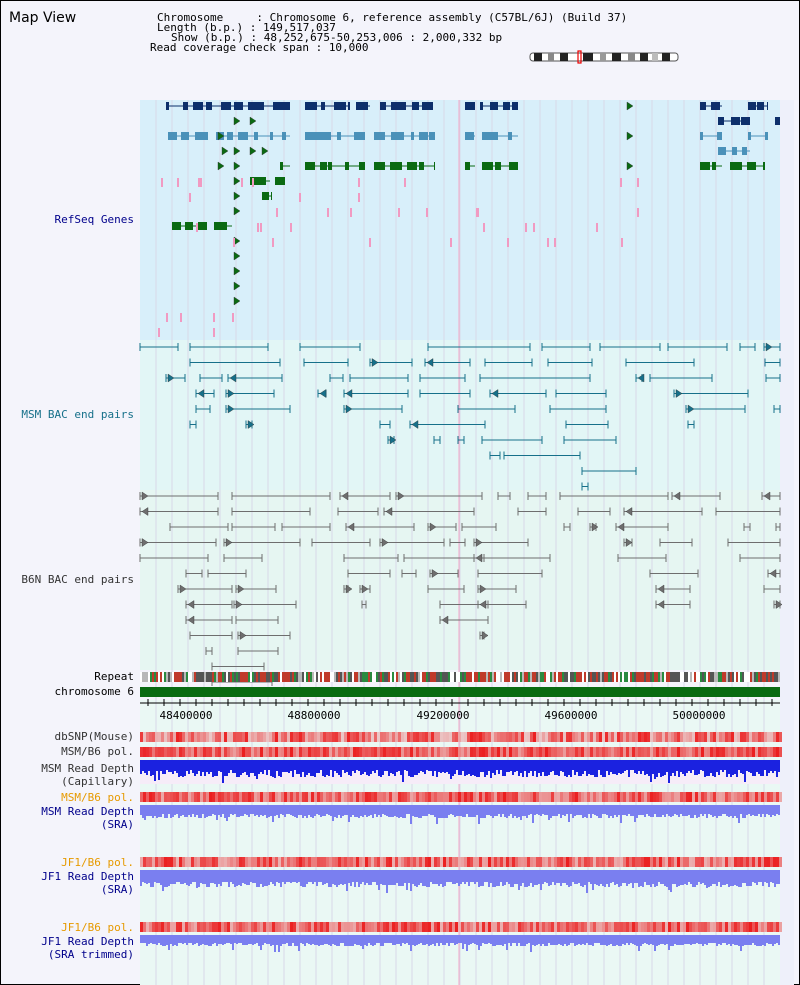 The width and height of the screenshot is (800, 985). What do you see at coordinates (87, 941) in the screenshot?
I see `track-label-jf1-depth-trim-1: JF1 Read Depth` at bounding box center [87, 941].